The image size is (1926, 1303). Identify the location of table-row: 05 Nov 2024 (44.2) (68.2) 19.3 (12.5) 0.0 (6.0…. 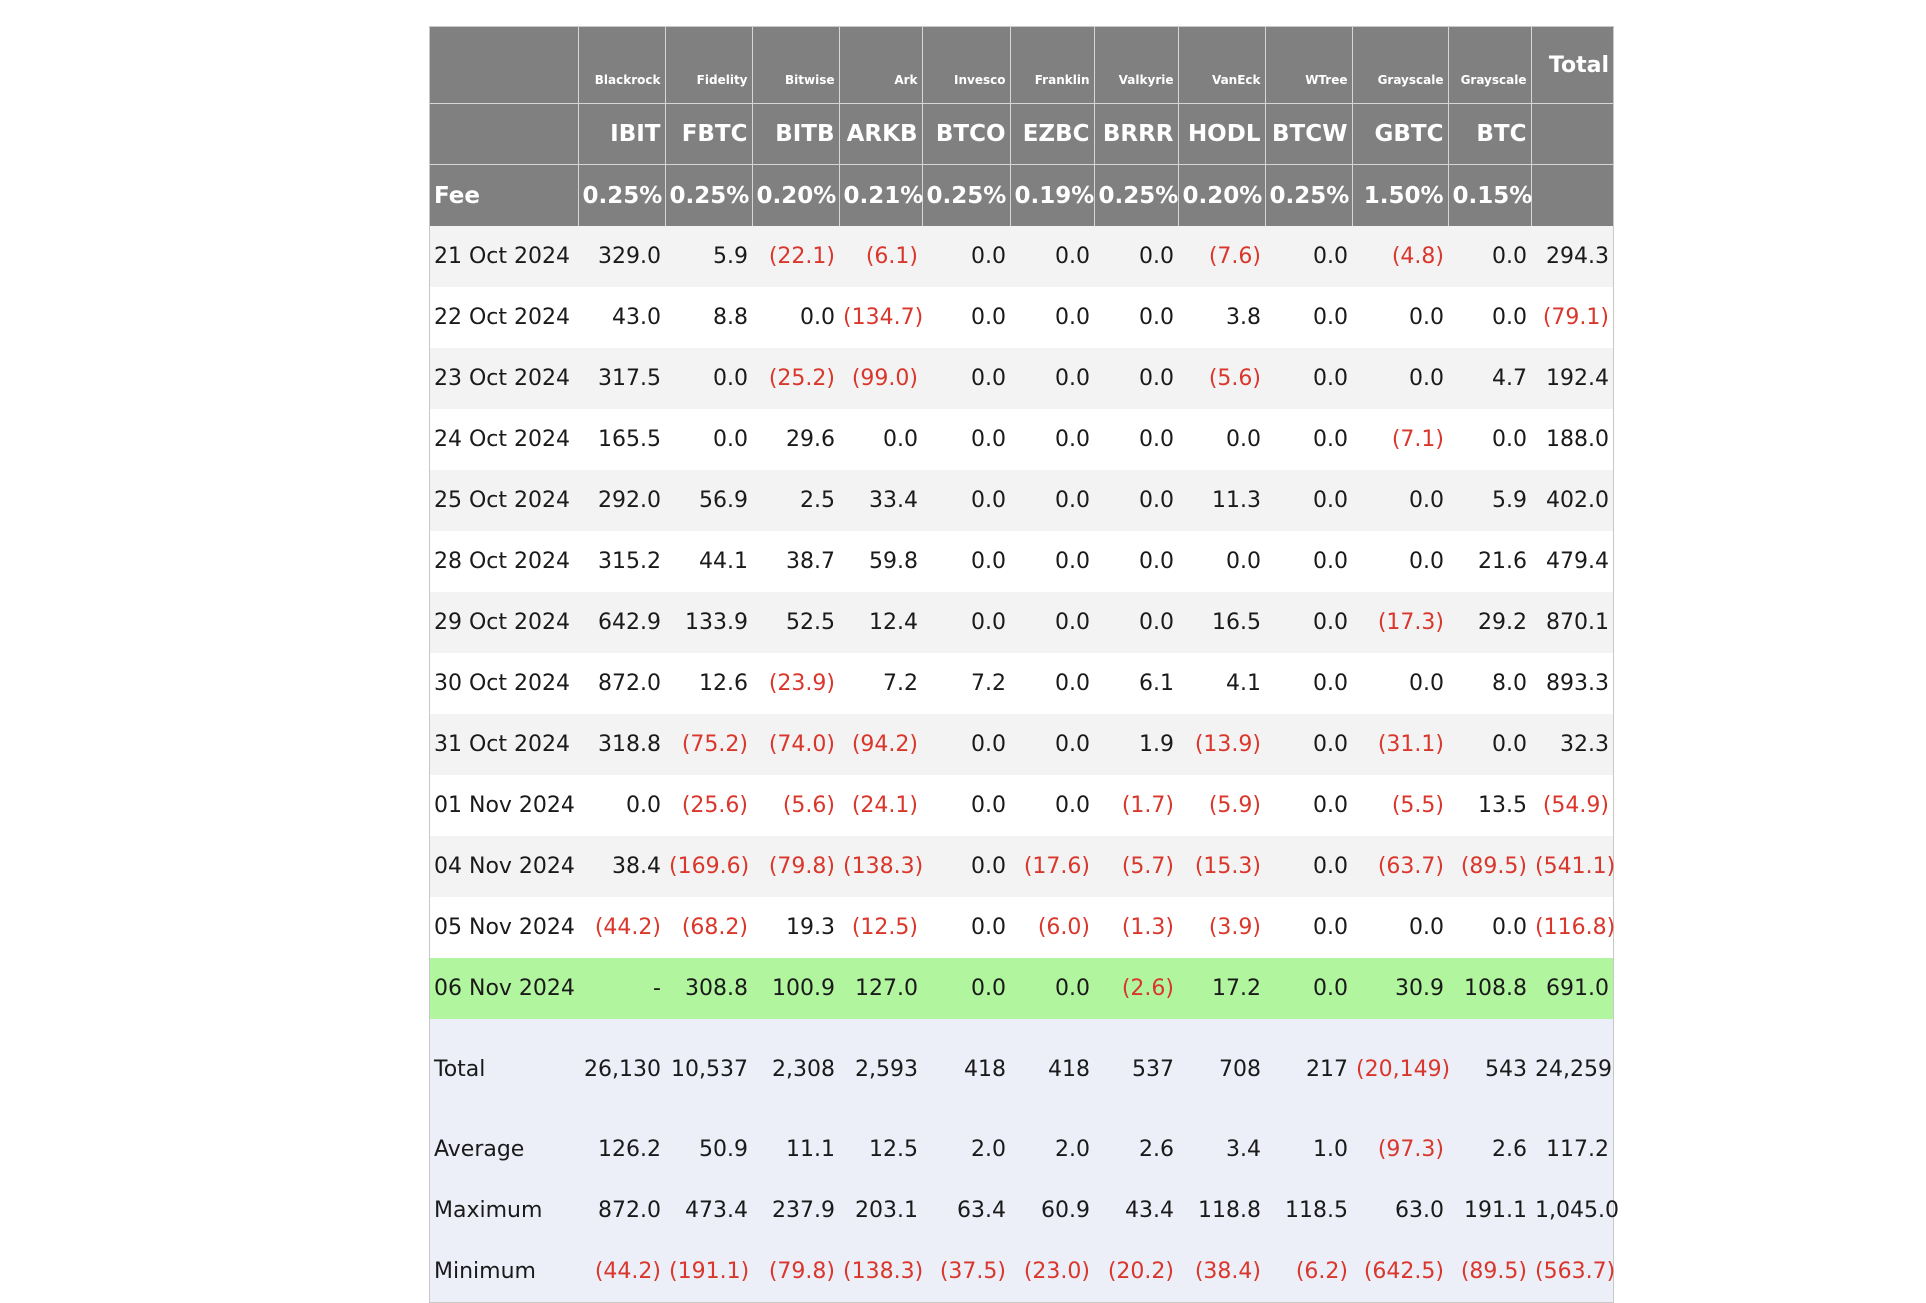
(1022, 927).